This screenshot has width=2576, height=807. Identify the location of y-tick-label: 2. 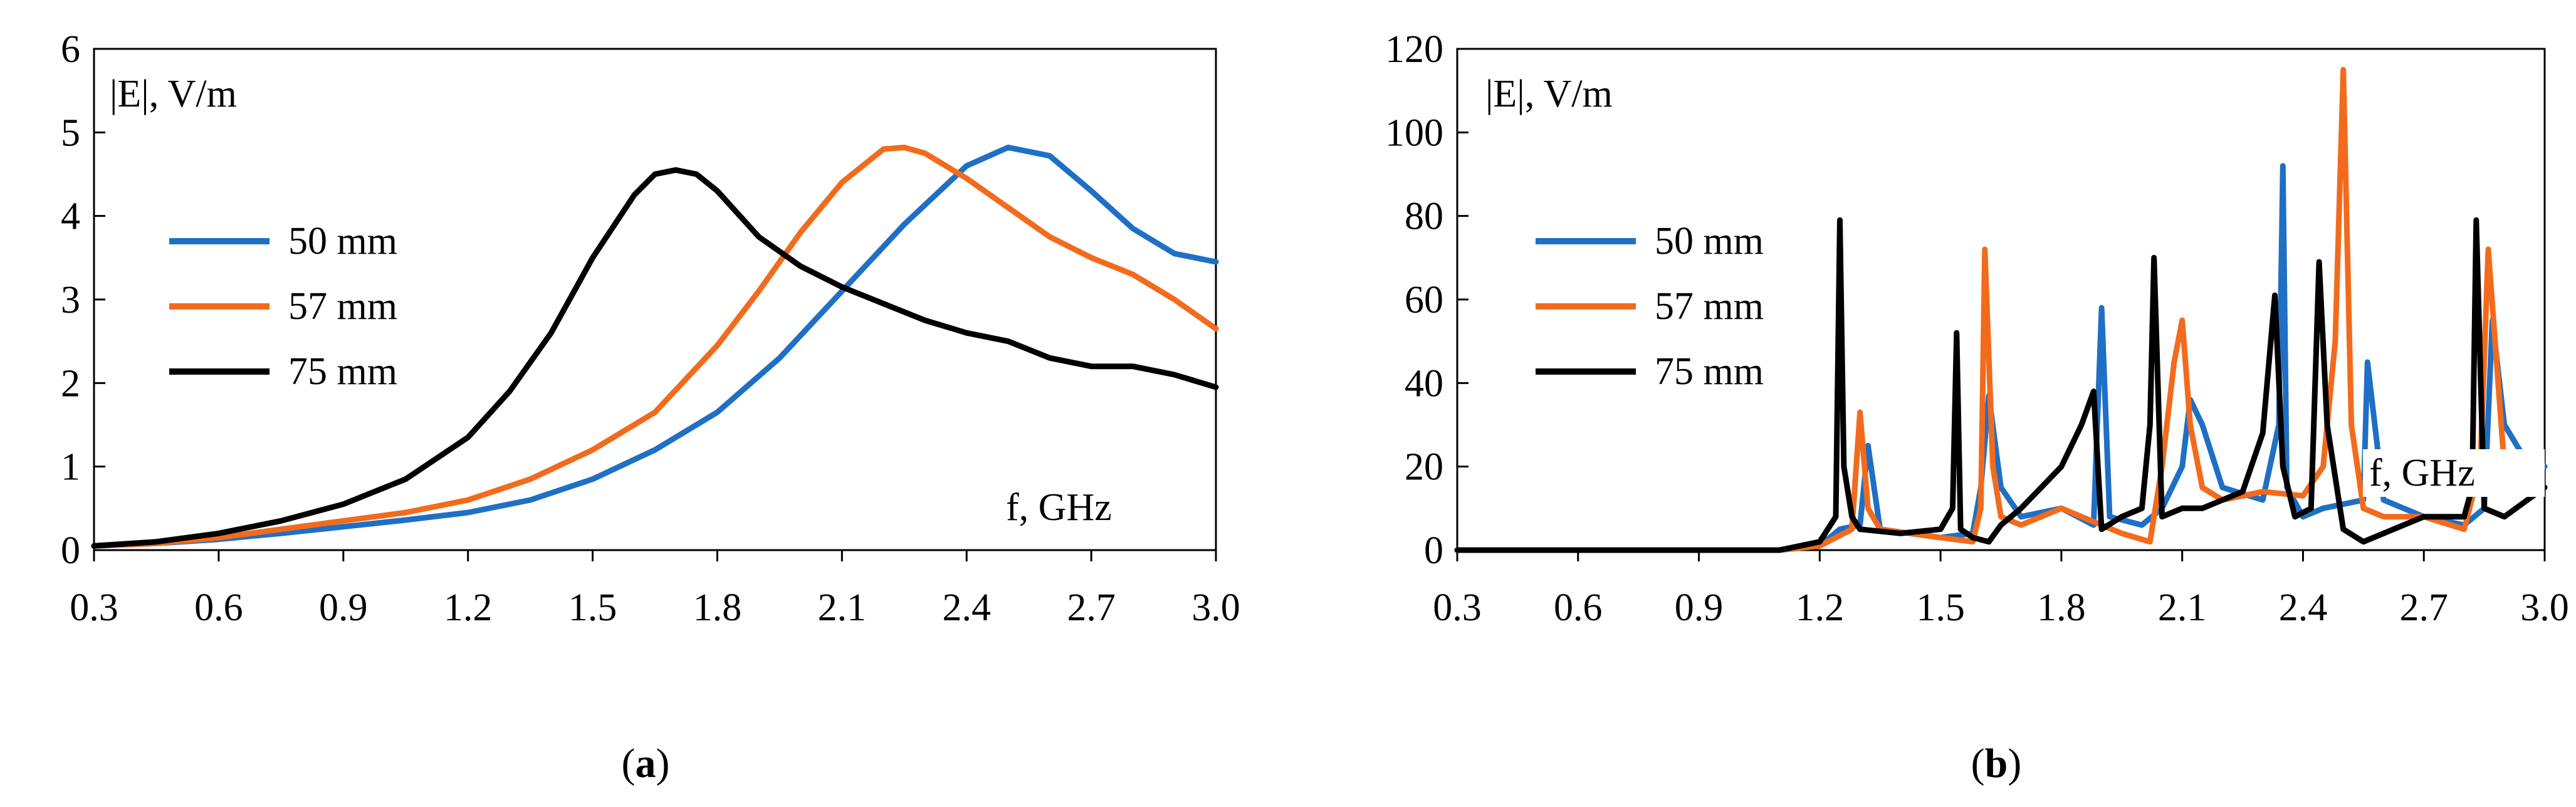
(70, 383).